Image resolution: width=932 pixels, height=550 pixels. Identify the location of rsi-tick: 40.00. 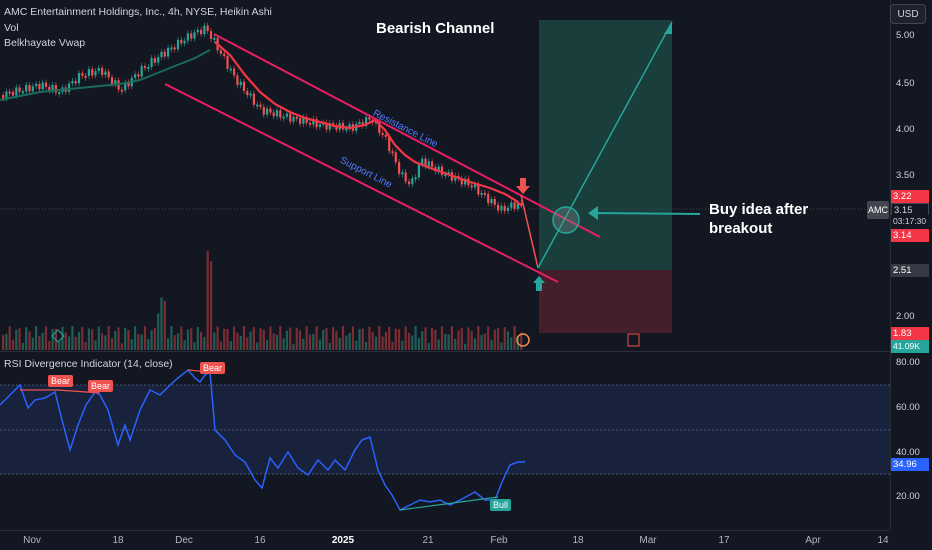
(908, 452).